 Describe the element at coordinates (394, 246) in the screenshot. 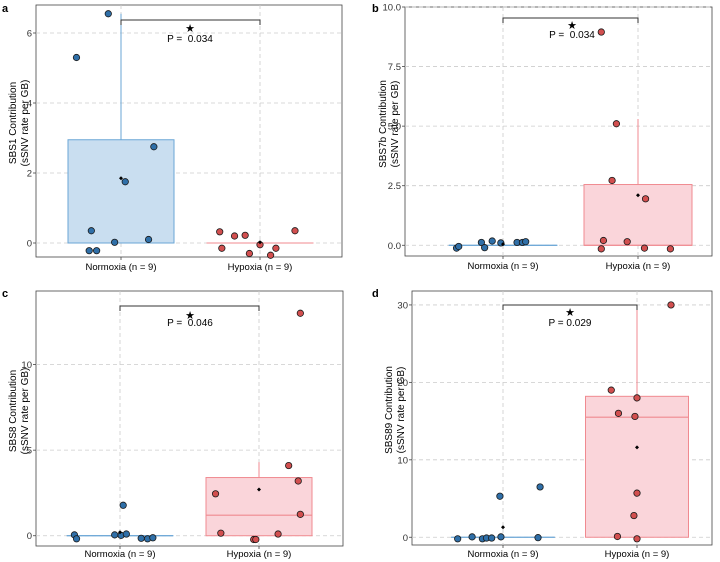

I see `y-tick-label: 0.0` at that location.